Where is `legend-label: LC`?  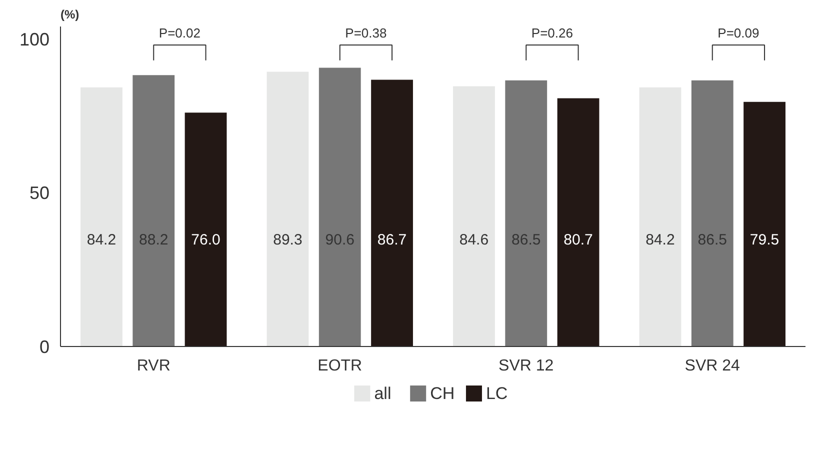 legend-label: LC is located at coordinates (497, 393).